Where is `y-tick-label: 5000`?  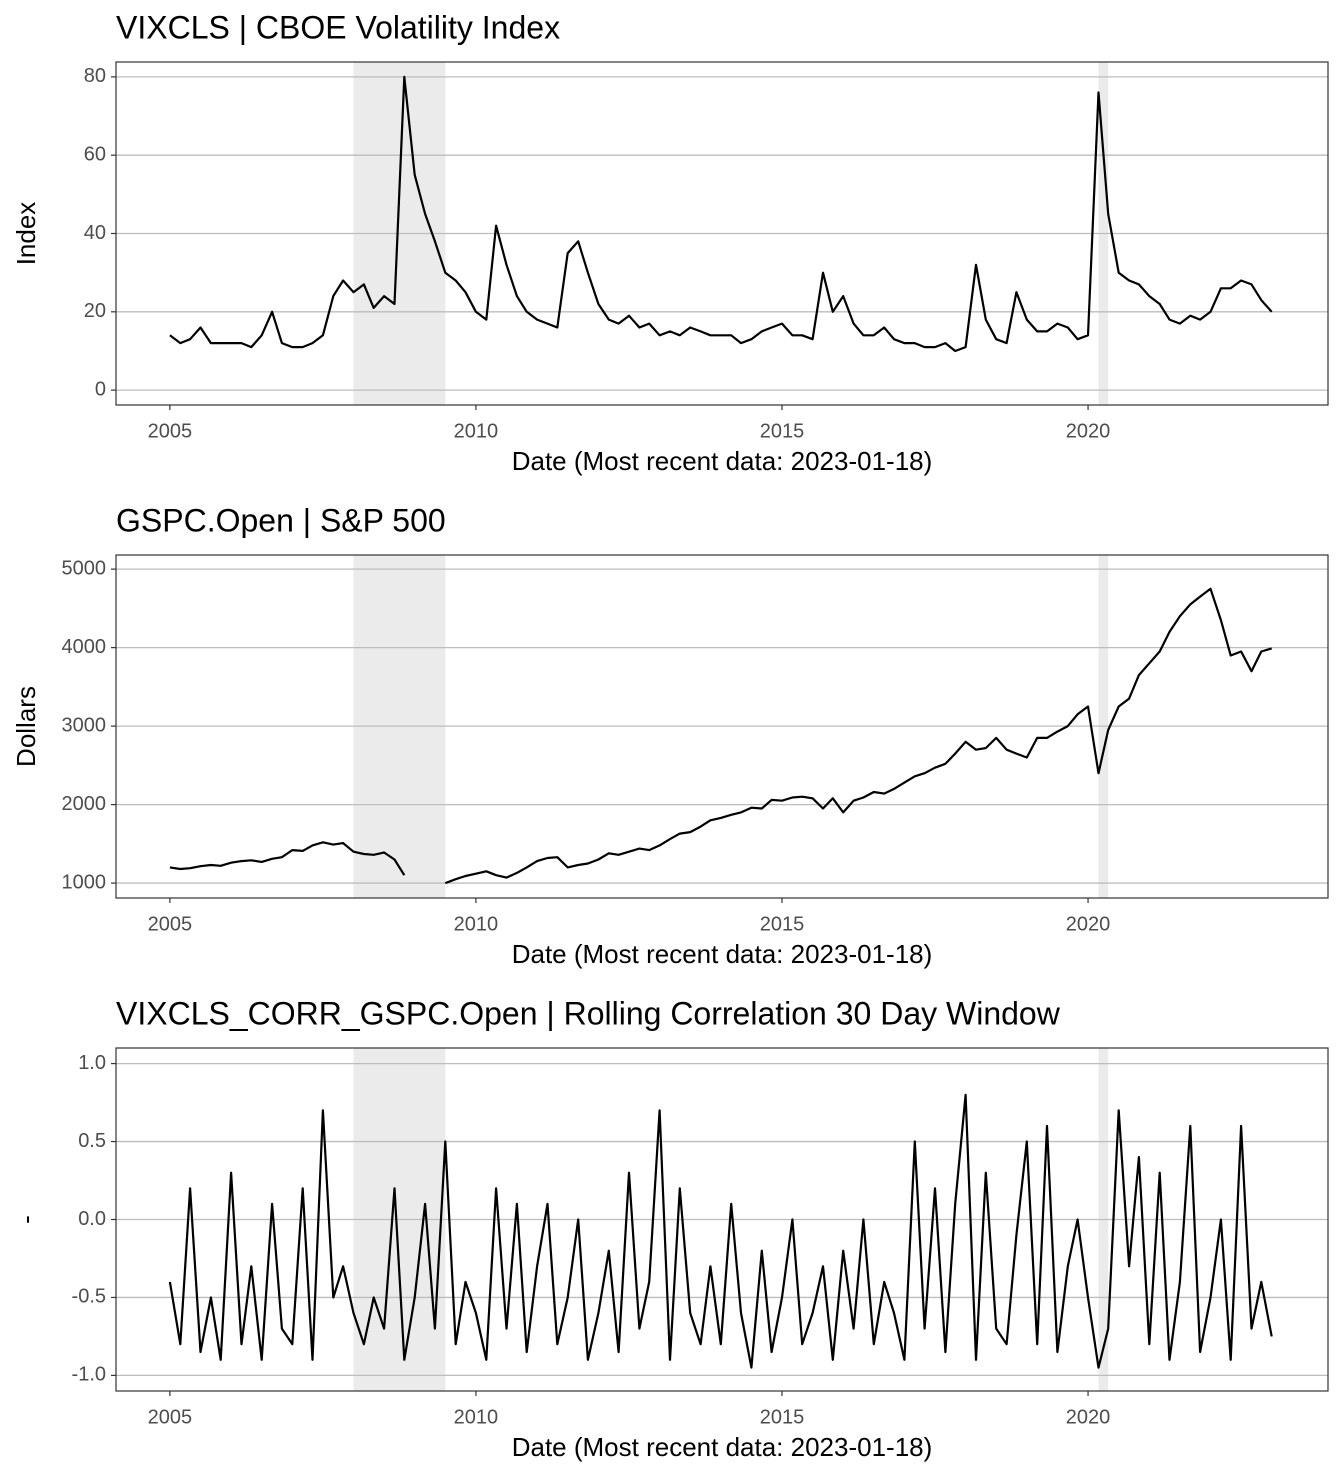 y-tick-label: 5000 is located at coordinates (84, 568).